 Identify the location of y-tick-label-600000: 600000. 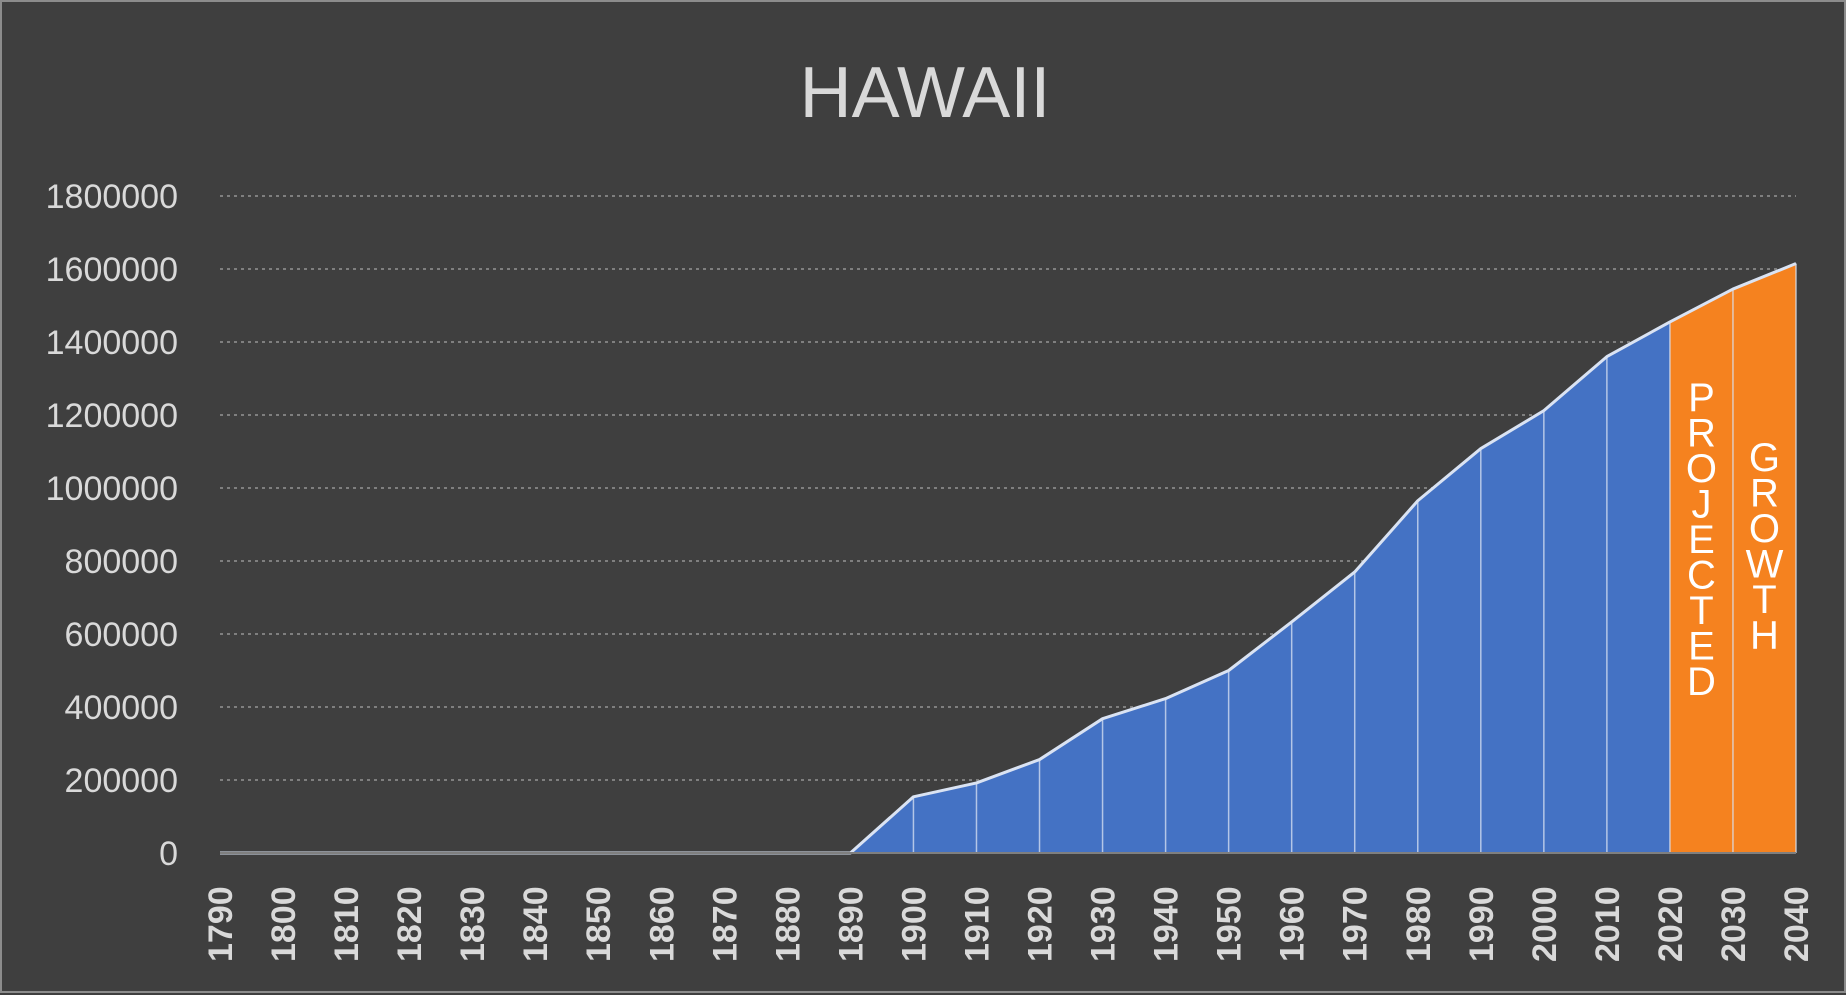
(121, 635).